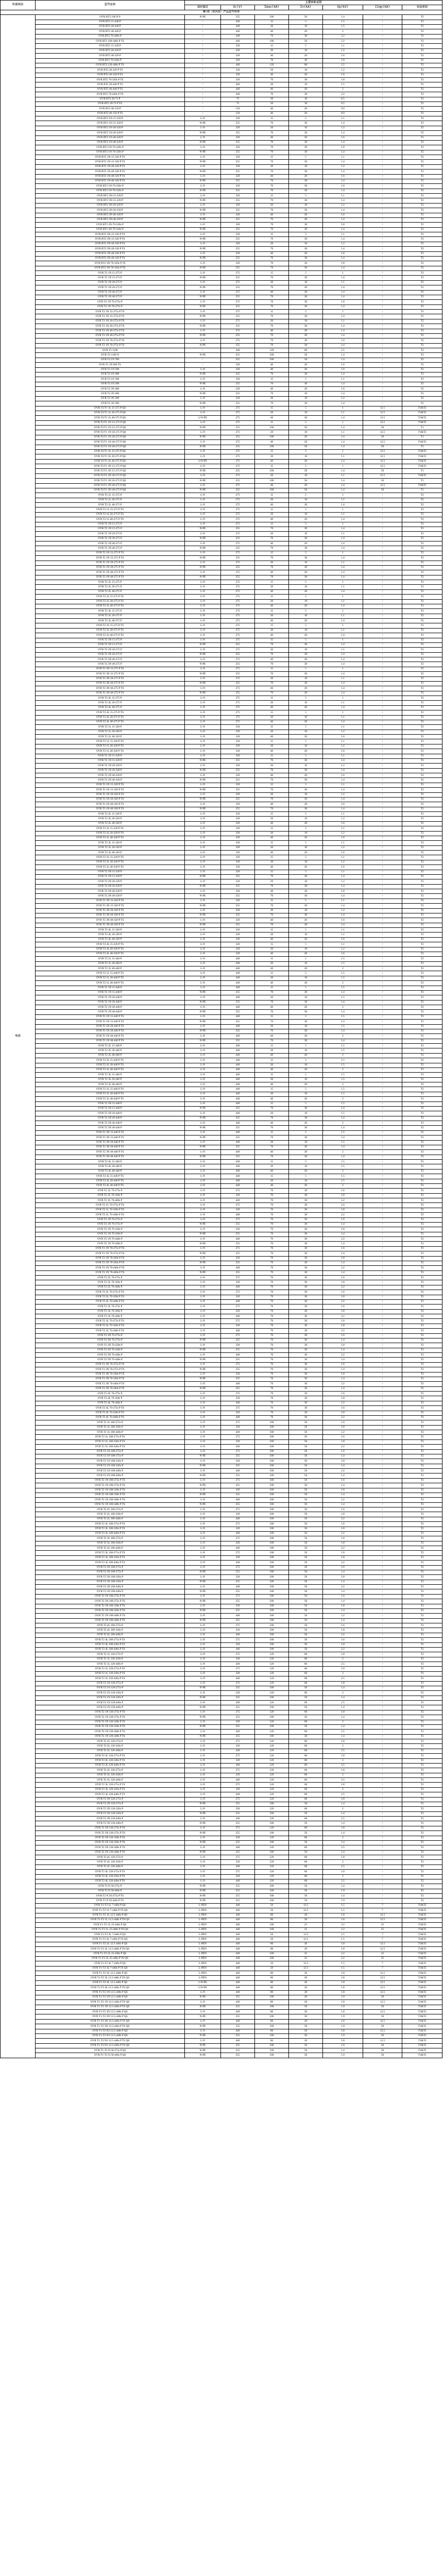 The height and width of the screenshot is (2576, 443). I want to click on cell-型号名称: OVR T2 1N 70-320s P TS, so click(110, 1258).